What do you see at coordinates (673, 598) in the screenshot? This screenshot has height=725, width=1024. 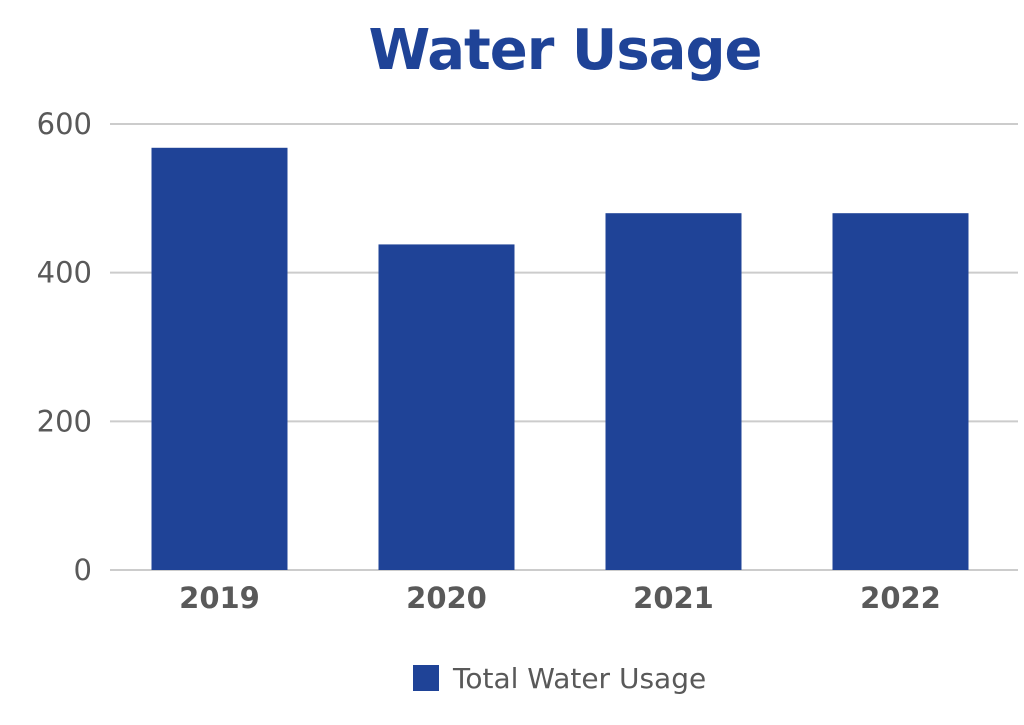 I see `x-tick-label: 2021` at bounding box center [673, 598].